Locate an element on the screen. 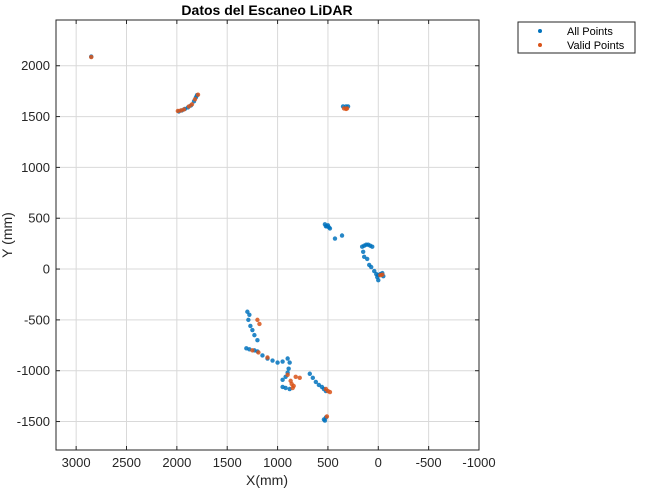  y-tick-label: 2000 is located at coordinates (35, 65).